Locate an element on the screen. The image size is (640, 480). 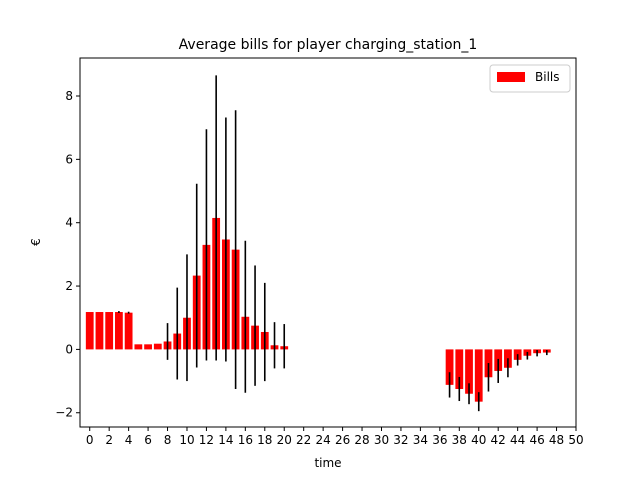
y-tick-label: 0 is located at coordinates (69, 349).